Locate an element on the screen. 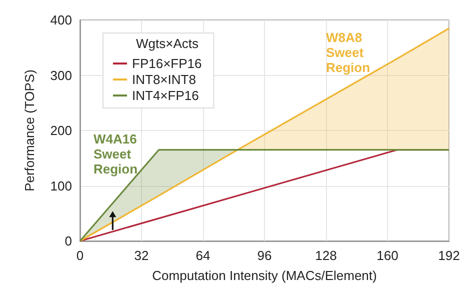 The image size is (474, 302). x-axis-title: Computation Intensity (MACs/Element) is located at coordinates (264, 275).